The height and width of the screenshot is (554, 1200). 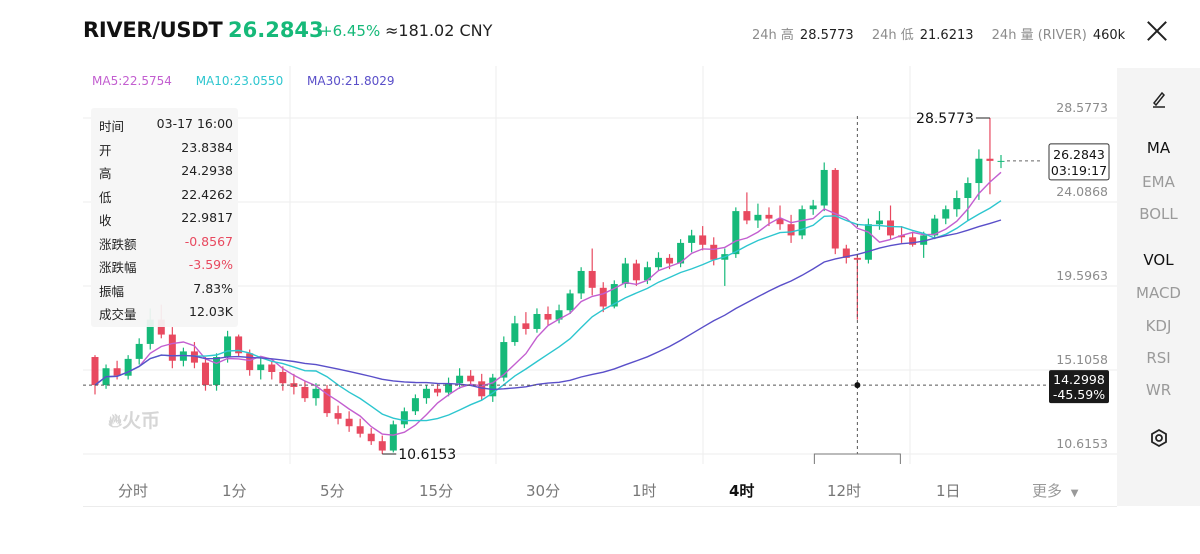 What do you see at coordinates (948, 491) in the screenshot?
I see `tab-1d: 1日` at bounding box center [948, 491].